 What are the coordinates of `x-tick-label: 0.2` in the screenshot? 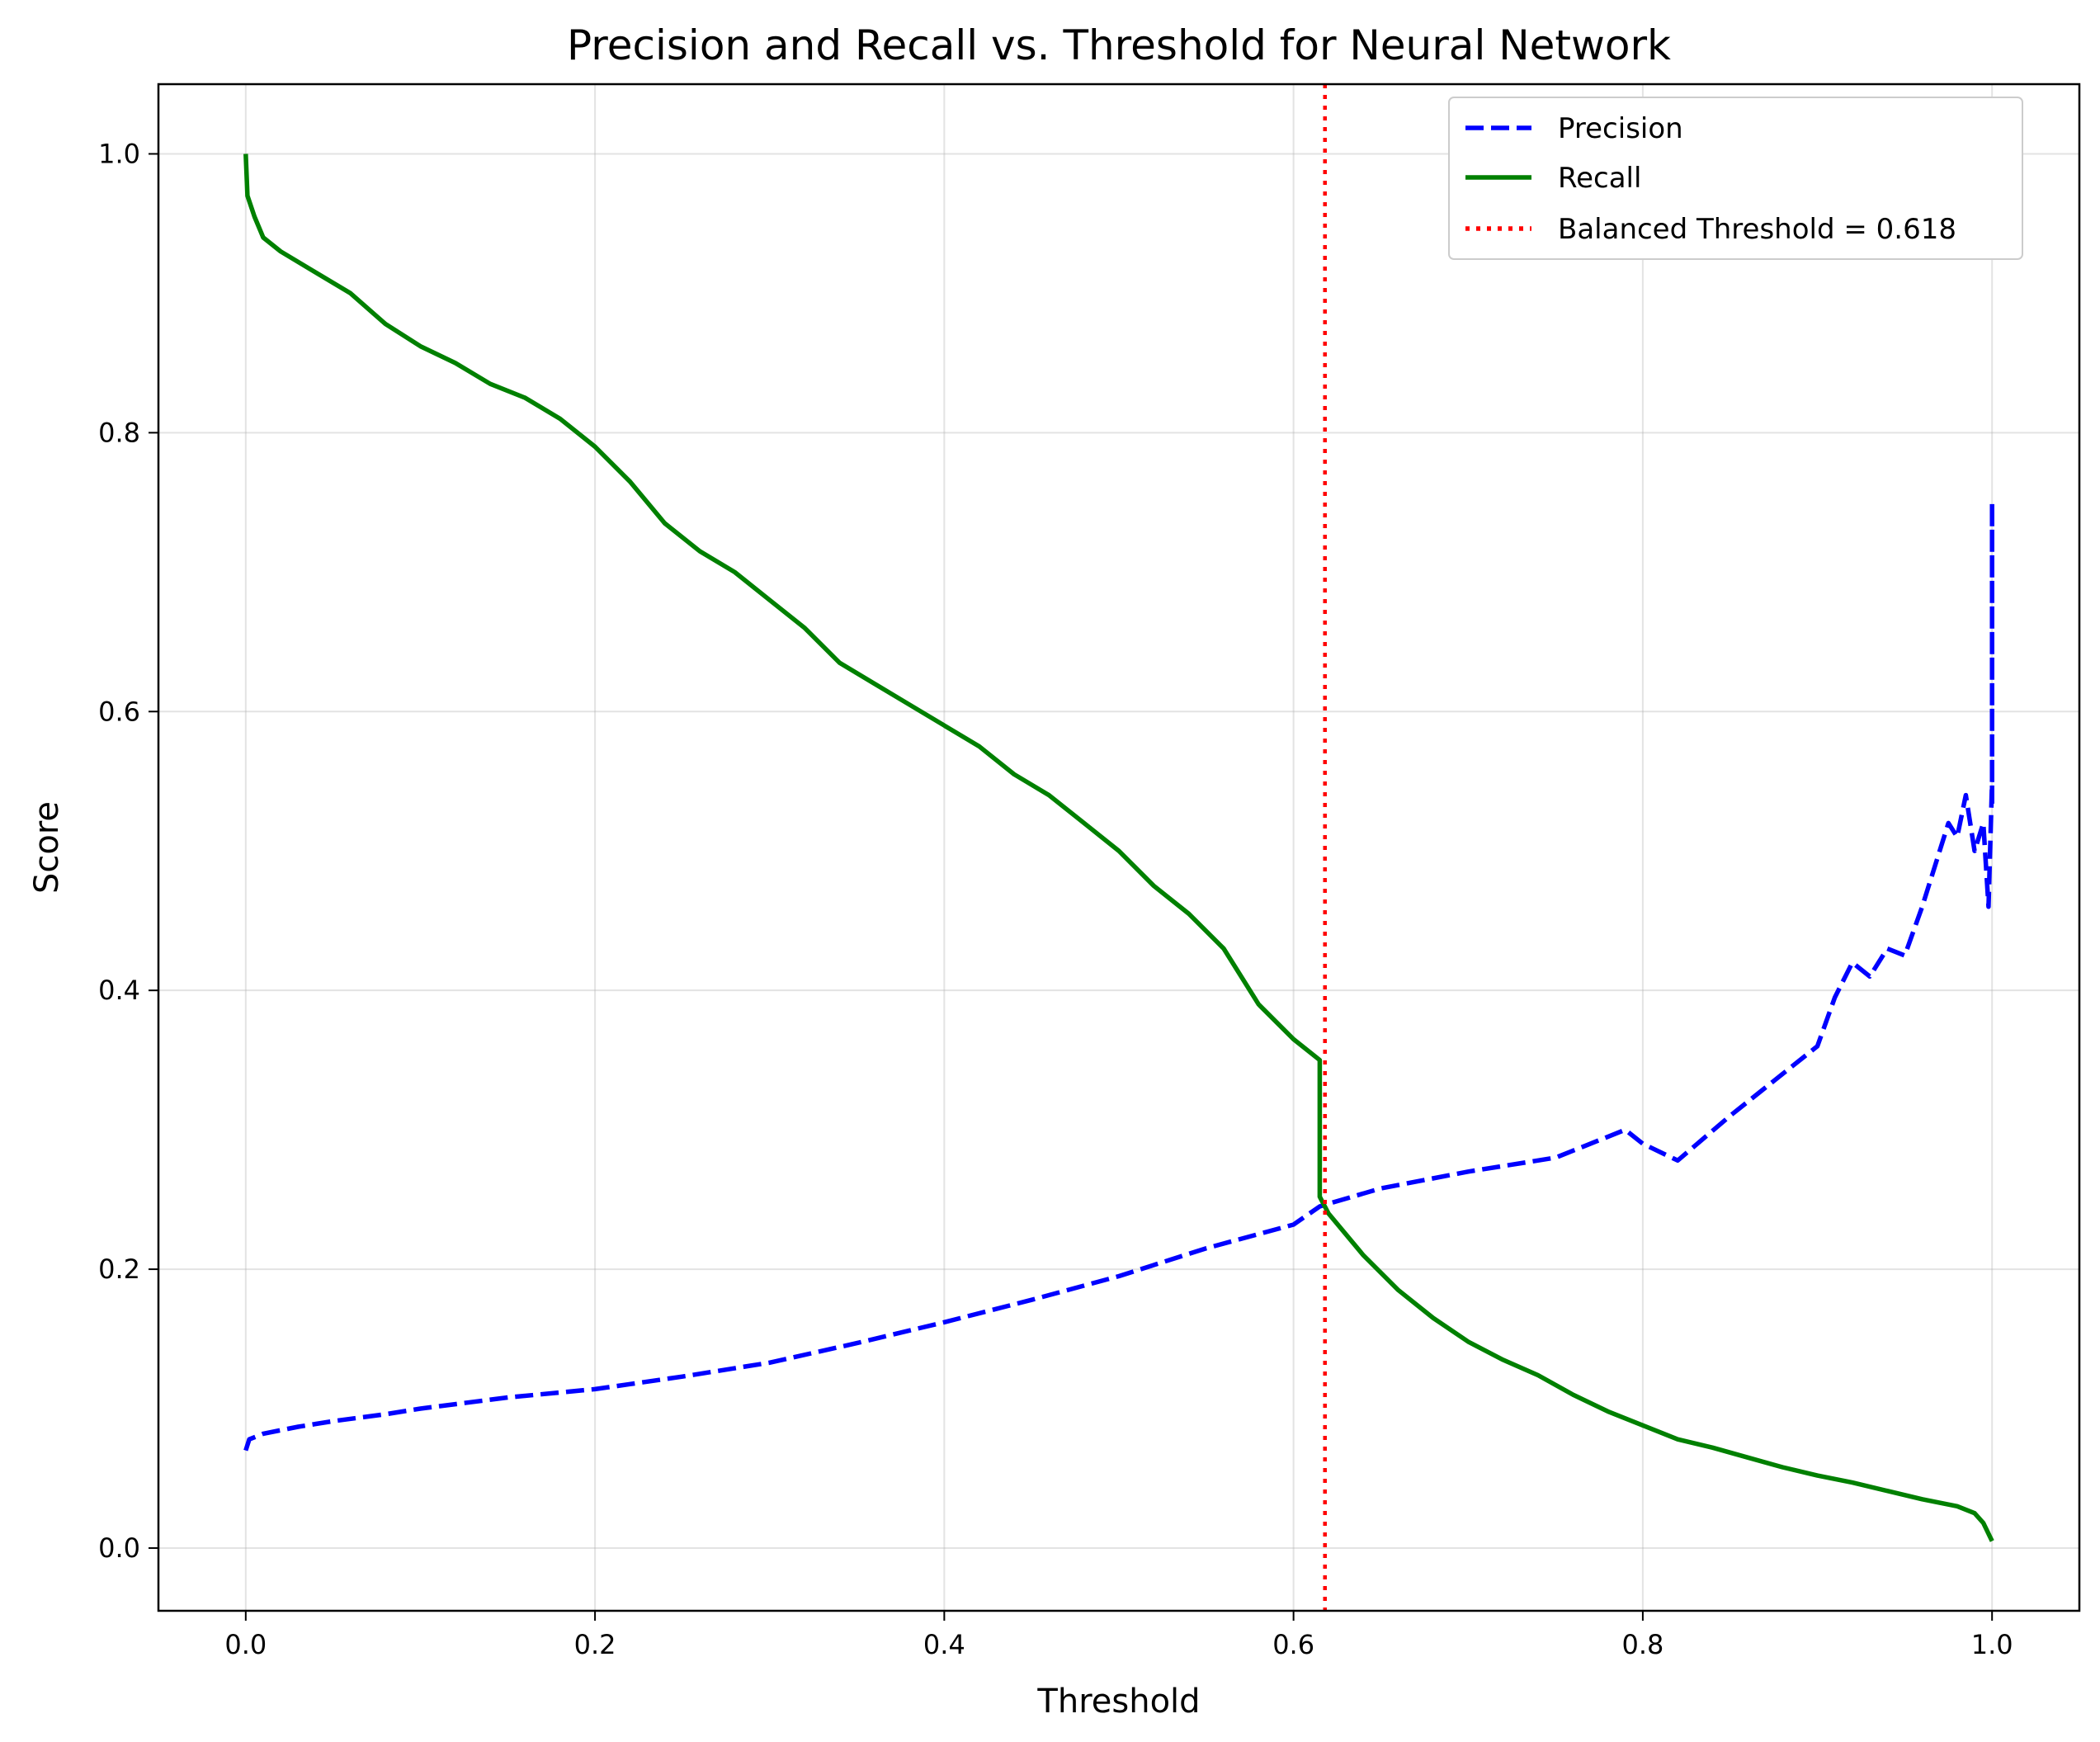 It's located at (595, 1644).